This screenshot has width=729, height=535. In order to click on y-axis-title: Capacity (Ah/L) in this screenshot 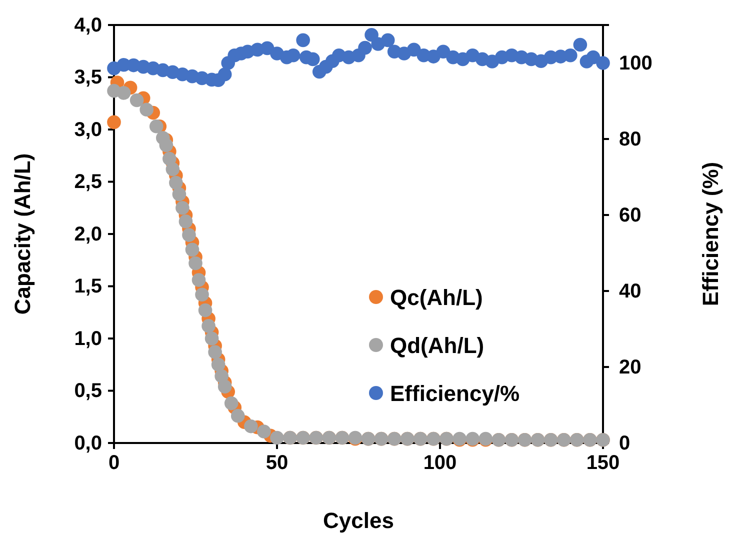, I will do `click(22, 234)`.